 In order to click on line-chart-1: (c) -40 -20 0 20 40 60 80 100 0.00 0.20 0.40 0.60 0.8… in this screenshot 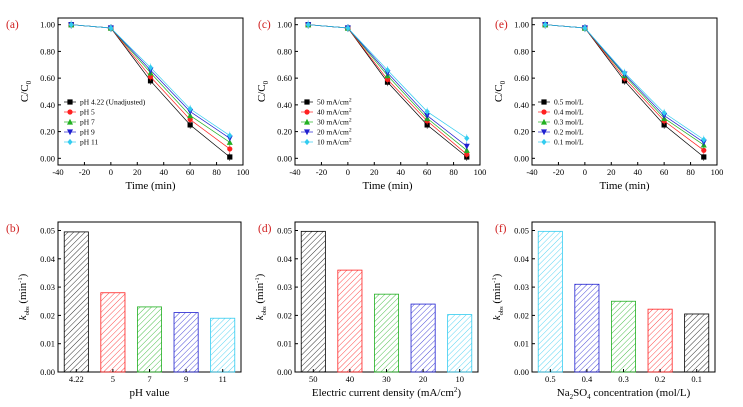, I will do `click(371, 104)`.